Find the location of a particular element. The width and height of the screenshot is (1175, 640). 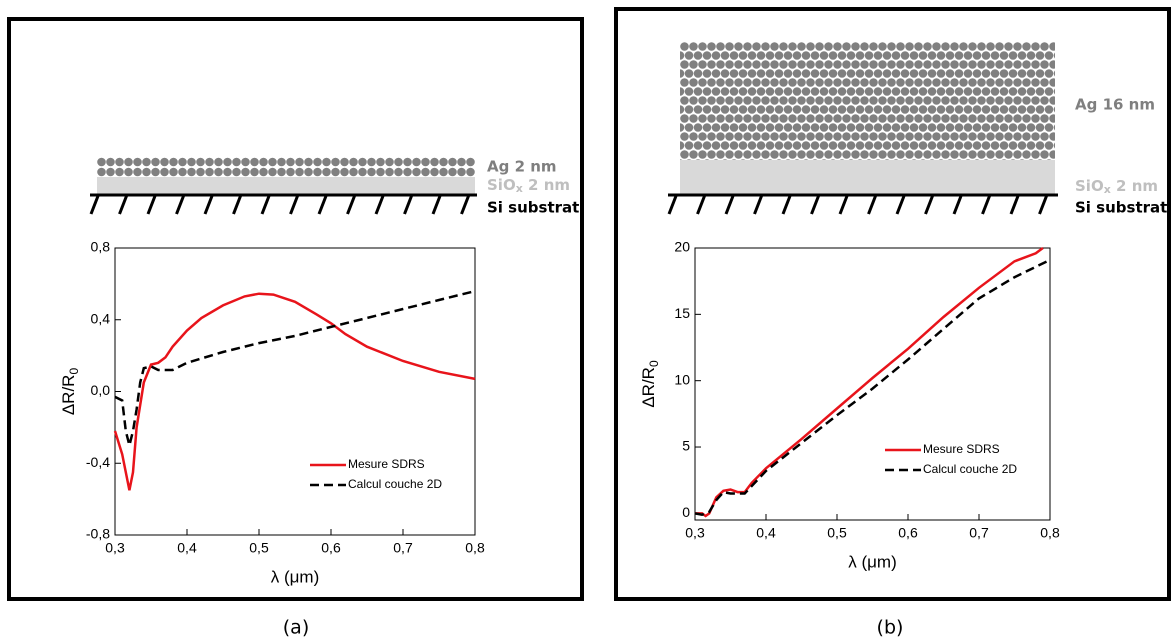

y-tick-label: 0 is located at coordinates (686, 512).